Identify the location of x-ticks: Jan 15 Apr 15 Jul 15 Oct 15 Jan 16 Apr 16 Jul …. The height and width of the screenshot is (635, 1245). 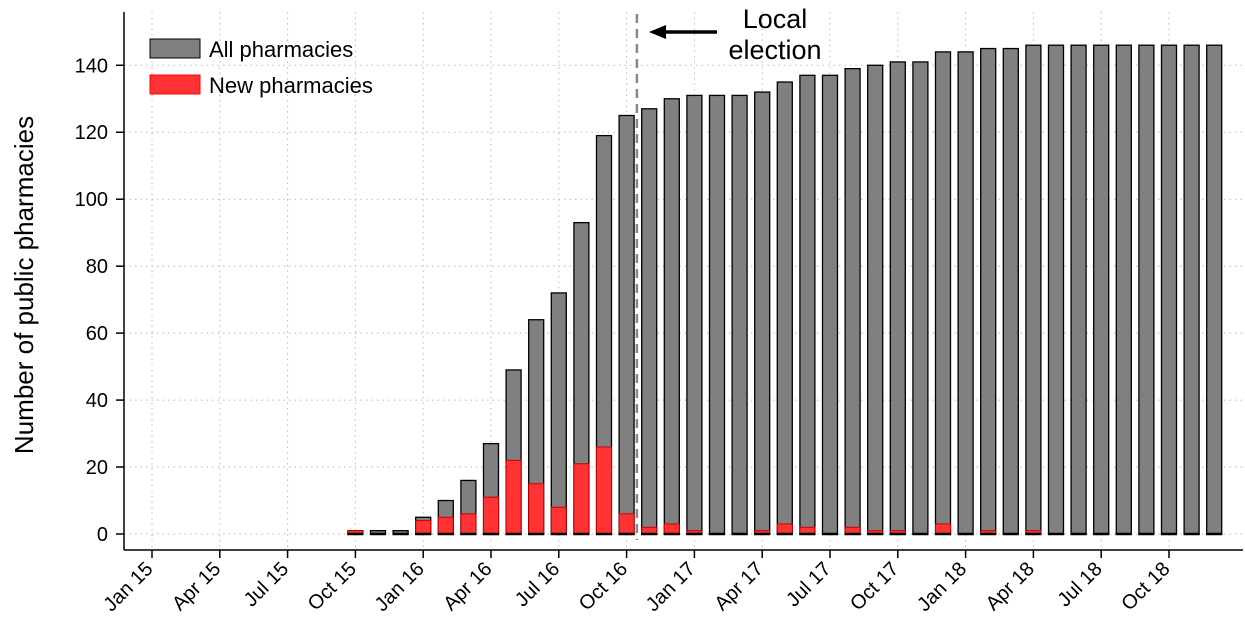
(637, 583).